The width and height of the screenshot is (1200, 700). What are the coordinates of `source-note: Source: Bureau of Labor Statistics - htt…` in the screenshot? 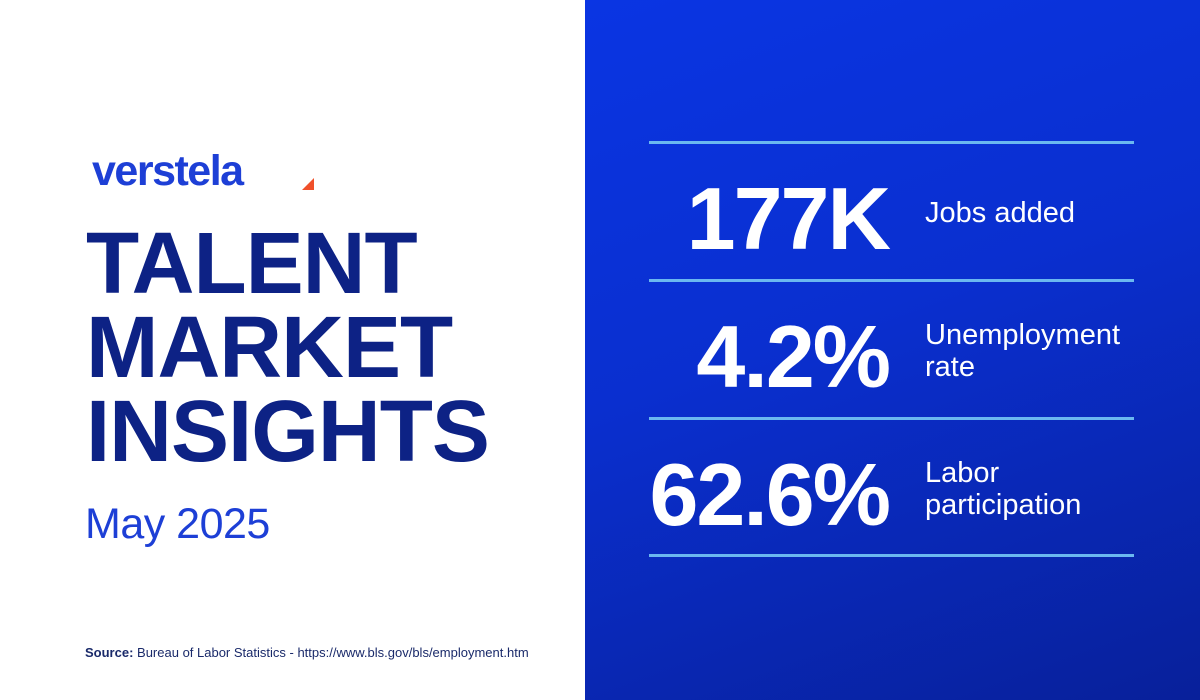 It's located at (307, 652).